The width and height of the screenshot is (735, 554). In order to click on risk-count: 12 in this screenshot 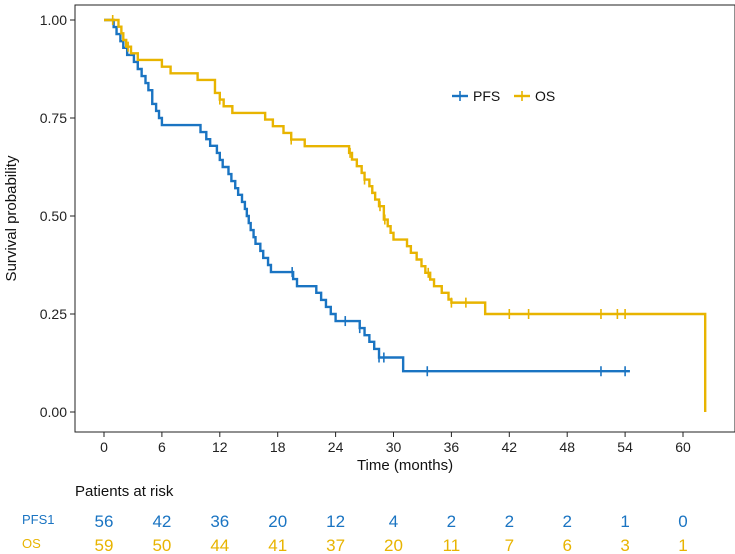, I will do `click(335, 521)`.